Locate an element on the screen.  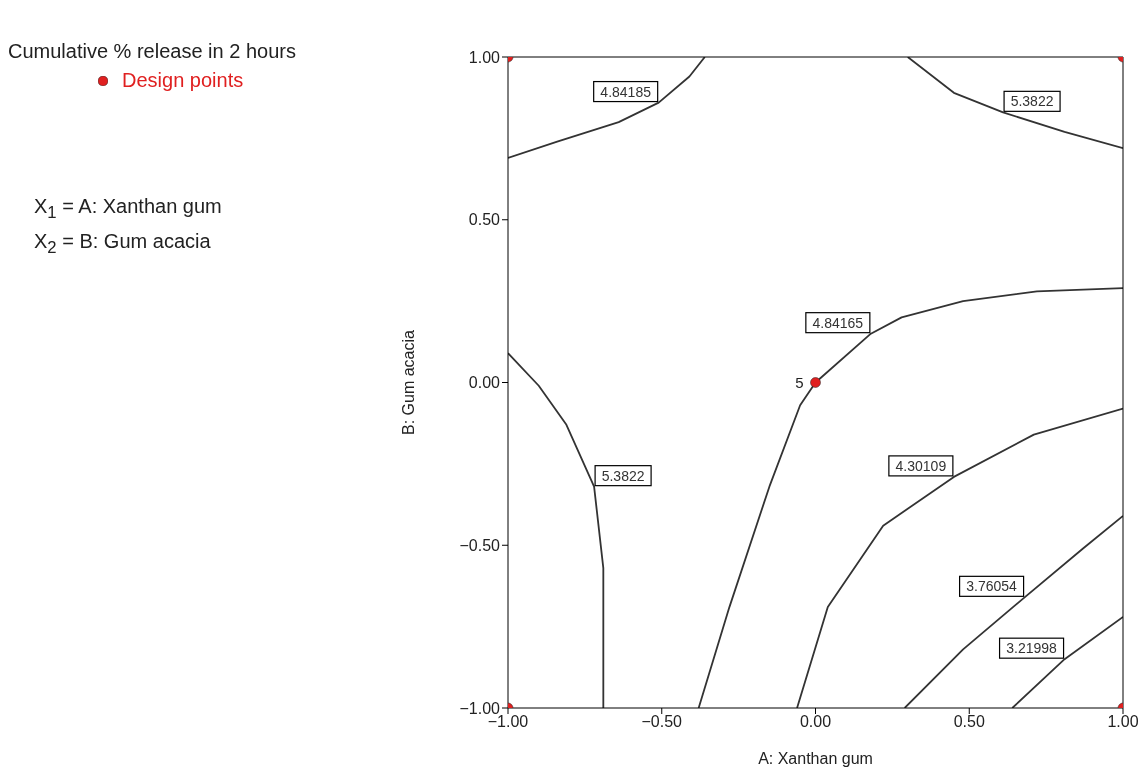
y-tick-label: 0.00 is located at coordinates (484, 383).